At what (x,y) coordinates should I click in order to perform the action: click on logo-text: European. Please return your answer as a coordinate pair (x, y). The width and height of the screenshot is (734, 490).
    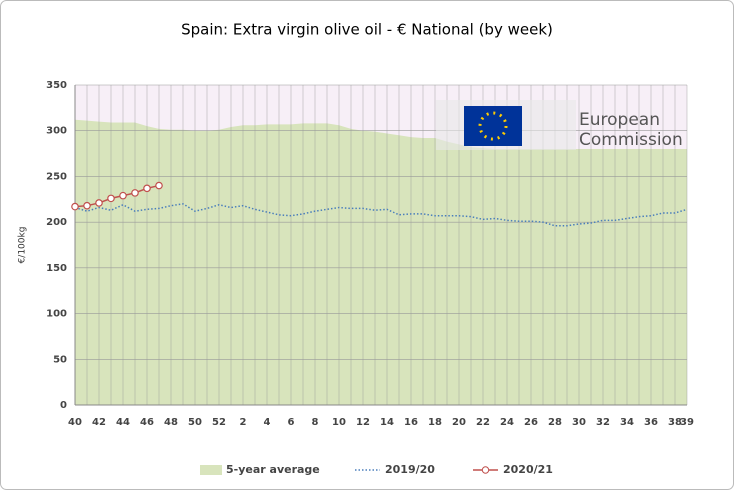
    Looking at the image, I should click on (619, 120).